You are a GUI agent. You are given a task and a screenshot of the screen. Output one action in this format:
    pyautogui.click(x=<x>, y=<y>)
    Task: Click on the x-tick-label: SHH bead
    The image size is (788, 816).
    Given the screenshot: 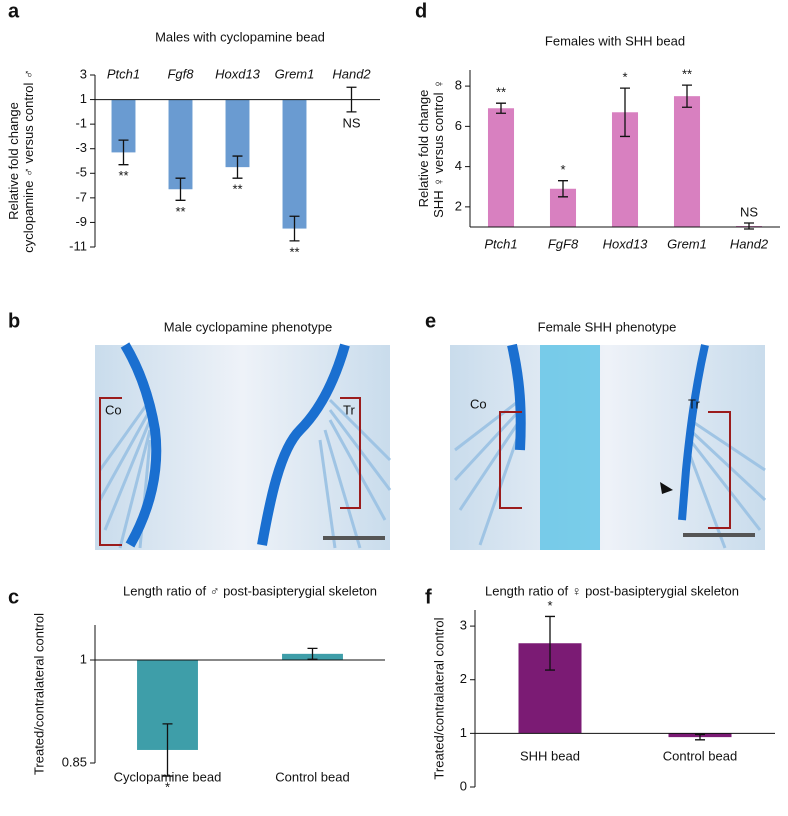 What is the action you would take?
    pyautogui.click(x=550, y=755)
    